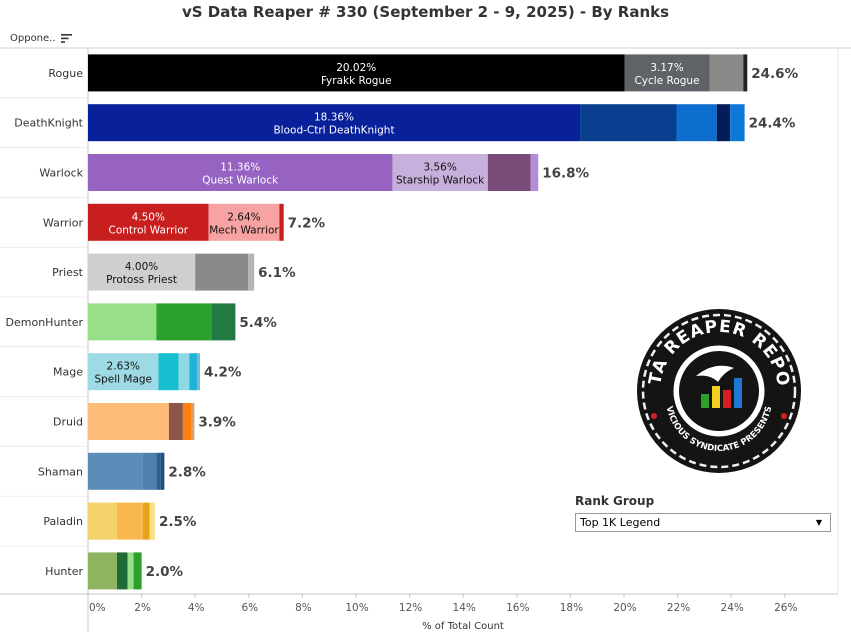 The image size is (851, 640). Describe the element at coordinates (178, 522) in the screenshot. I see `total-label: 2.5%` at that location.